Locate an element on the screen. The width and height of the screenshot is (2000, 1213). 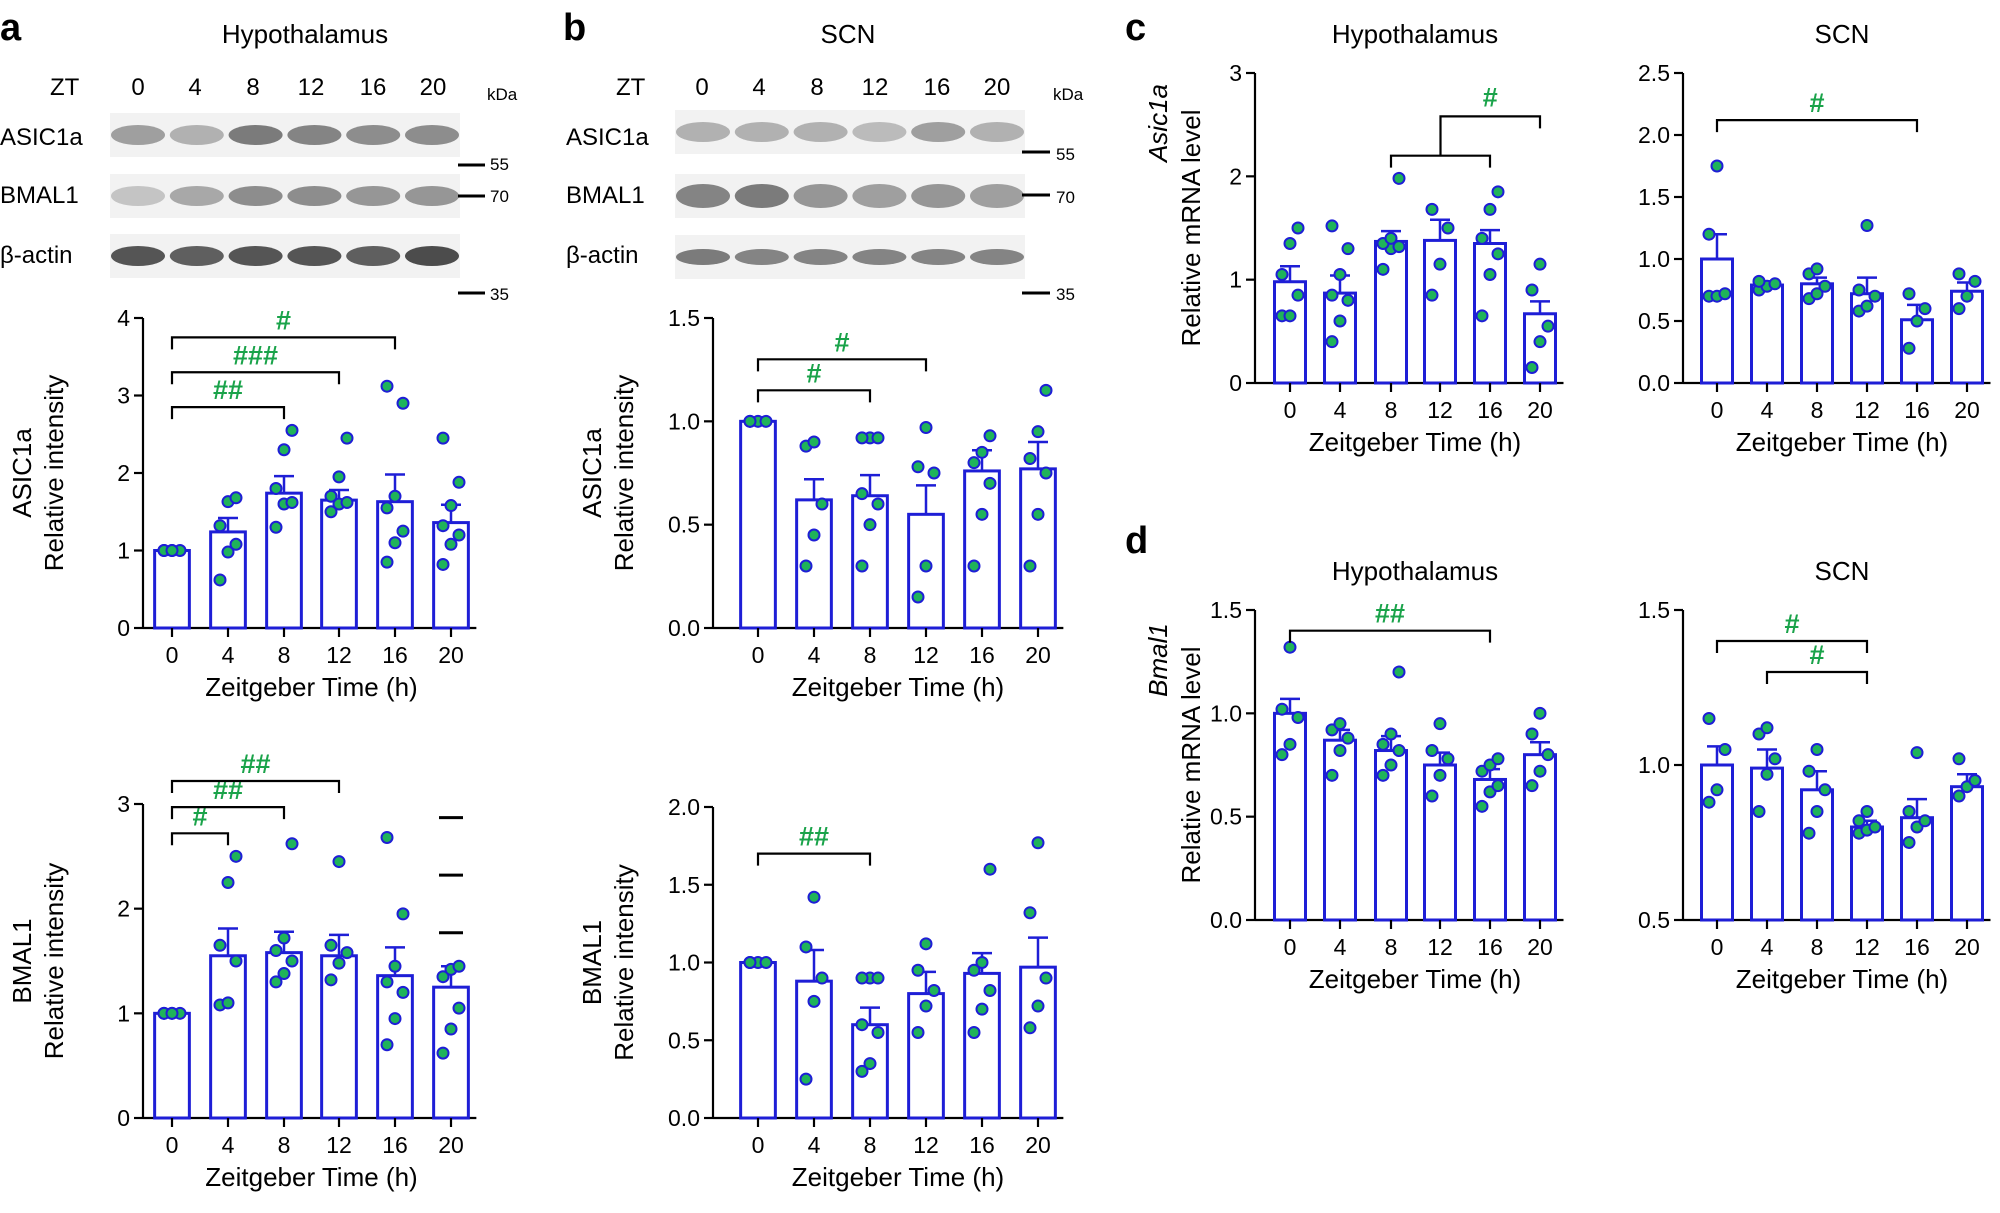
y-tick-label: 1.0 is located at coordinates (684, 963).